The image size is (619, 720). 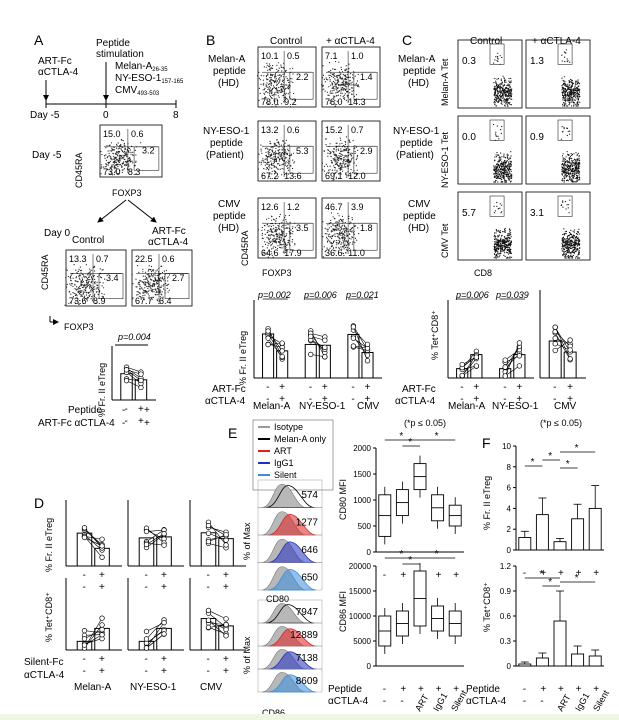 I want to click on plot-frame, so click(x=558, y=74).